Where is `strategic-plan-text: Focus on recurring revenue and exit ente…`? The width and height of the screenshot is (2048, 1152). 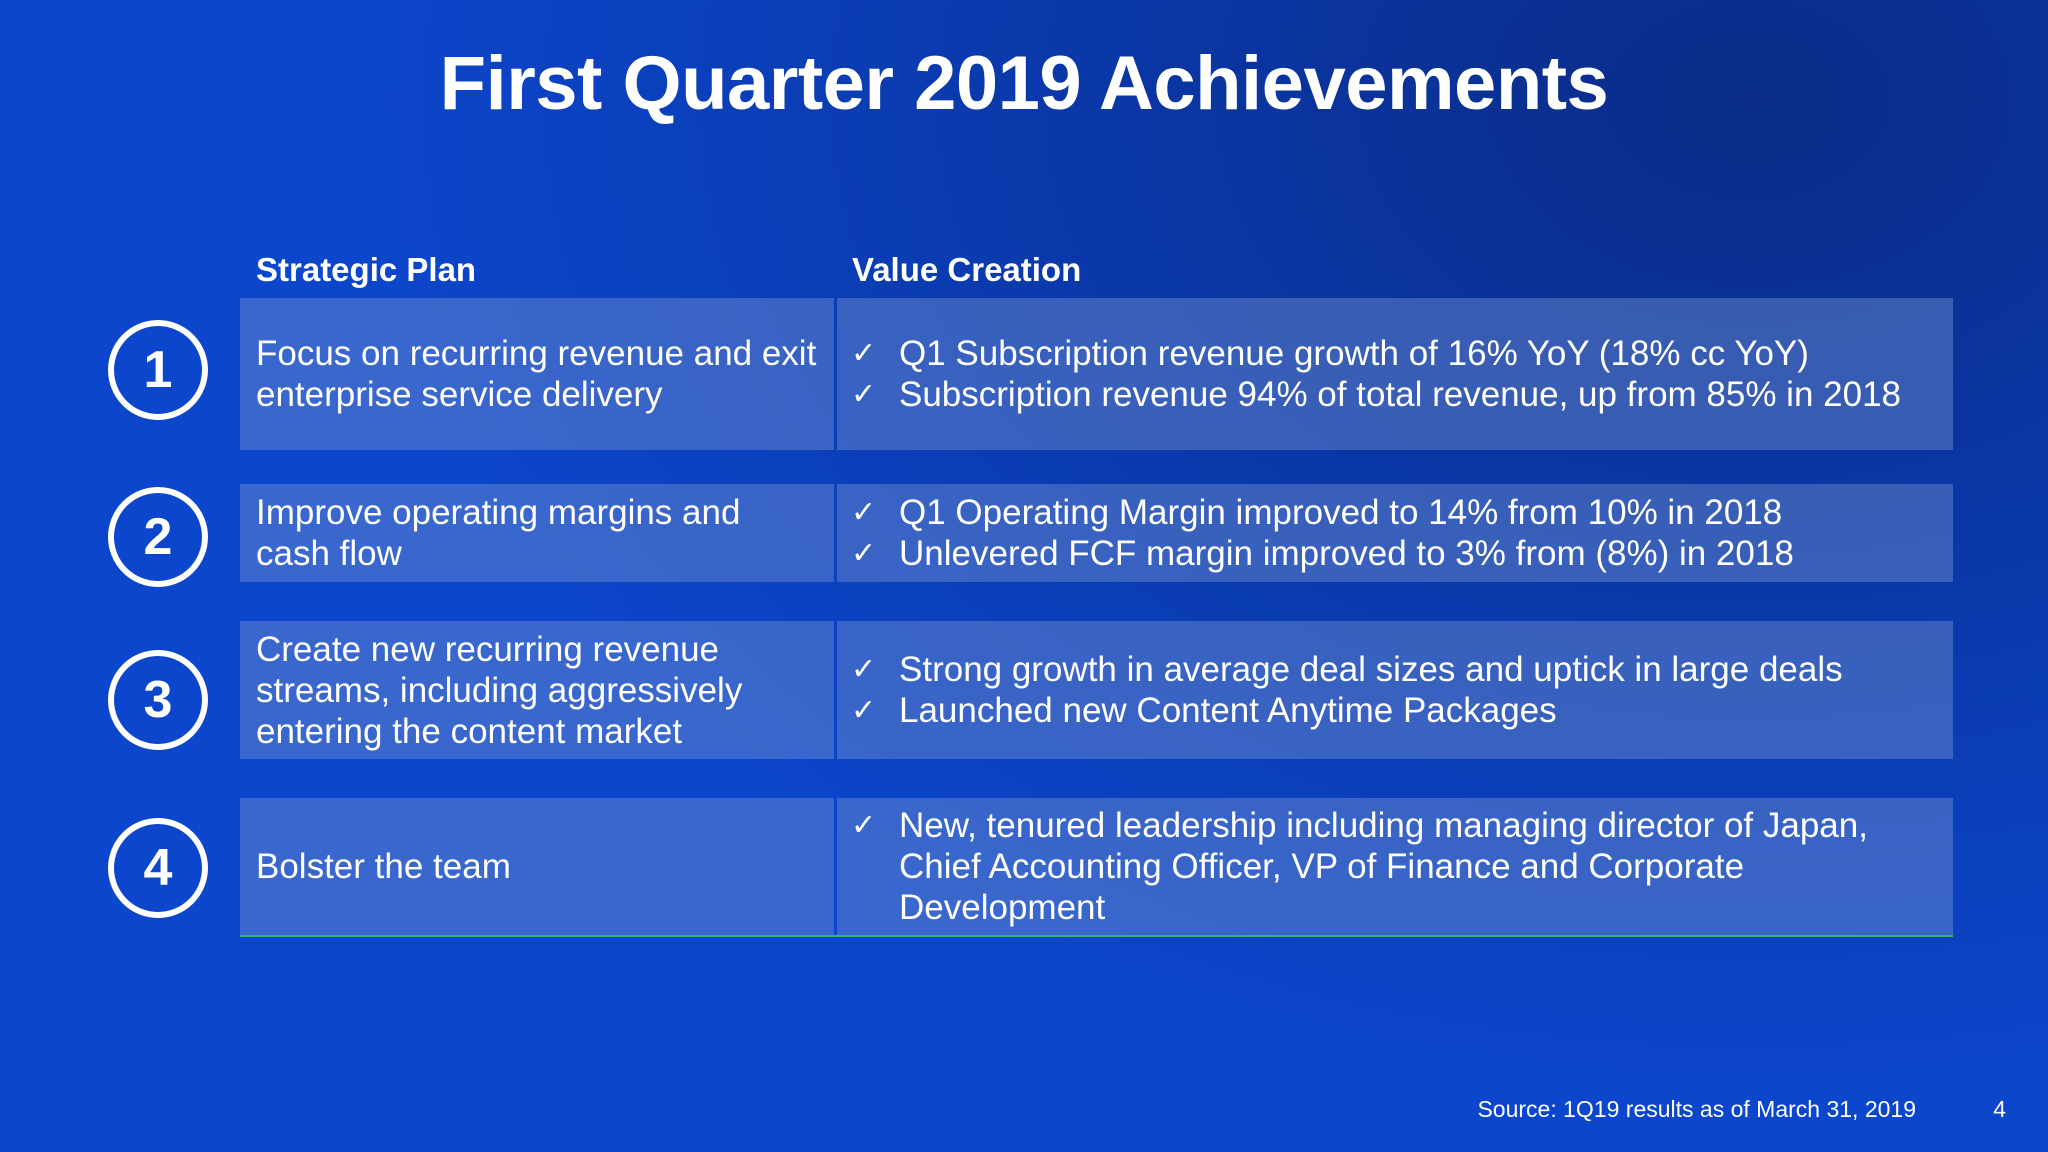 strategic-plan-text: Focus on recurring revenue and exit ente… is located at coordinates (536, 374).